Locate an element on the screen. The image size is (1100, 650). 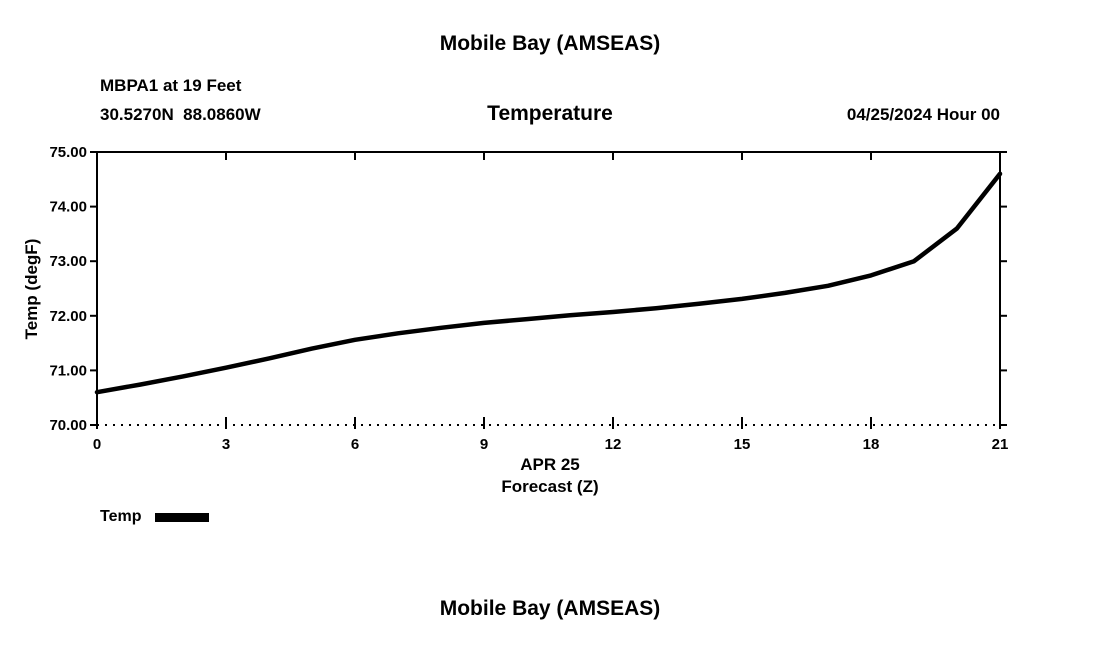
legend: Temp is located at coordinates (155, 517).